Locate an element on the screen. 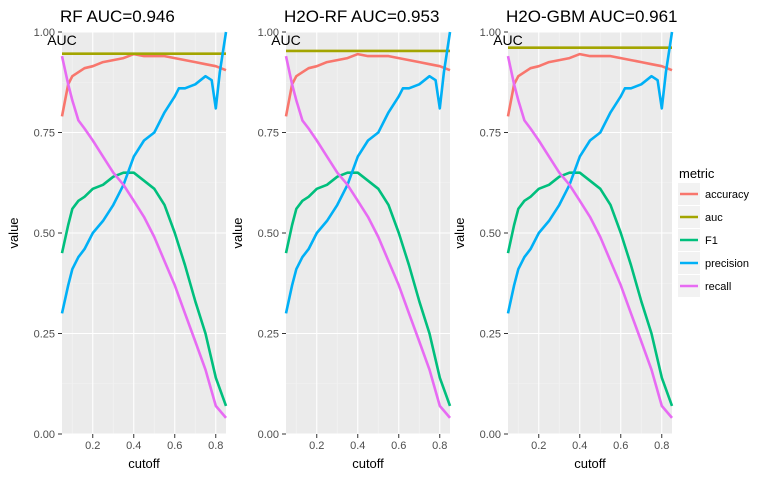 The image size is (768, 480). legend-item-accuracy: accuracy is located at coordinates (714, 194).